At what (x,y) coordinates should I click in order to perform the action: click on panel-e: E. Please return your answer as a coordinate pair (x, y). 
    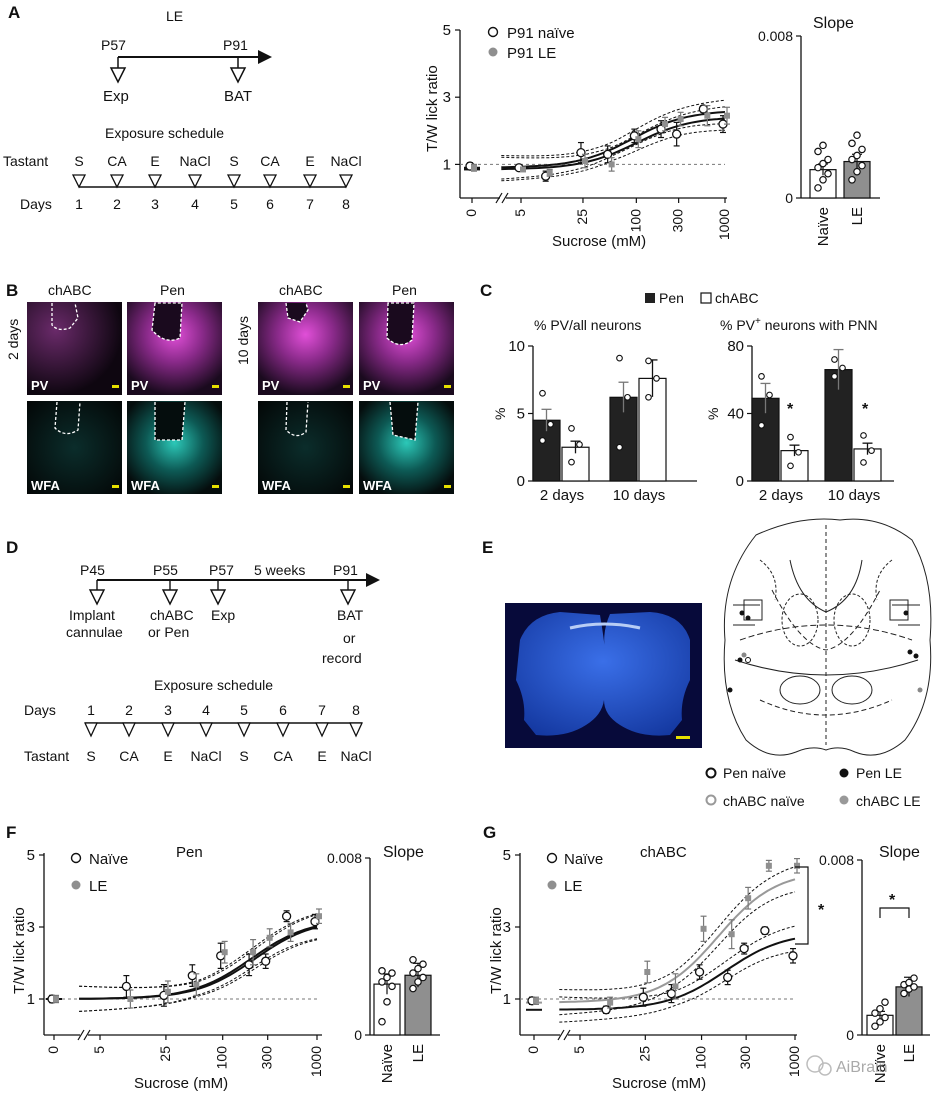
    Looking at the image, I should click on (707, 663).